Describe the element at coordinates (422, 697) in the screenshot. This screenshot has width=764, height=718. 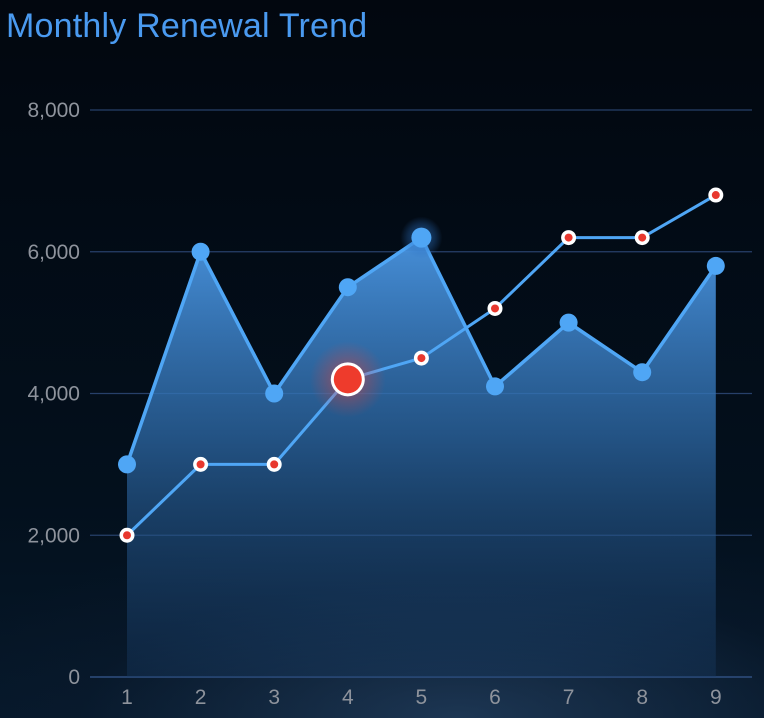
I see `x-tick-label: 5` at that location.